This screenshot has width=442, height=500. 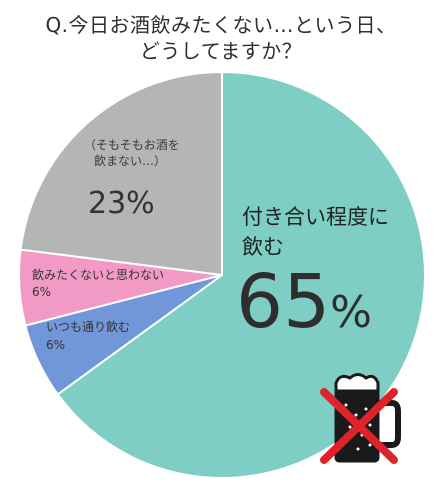 I want to click on chart-title: Q.今日お酒飲みたくない…という日、 どうしてますか？, so click(x=221, y=38).